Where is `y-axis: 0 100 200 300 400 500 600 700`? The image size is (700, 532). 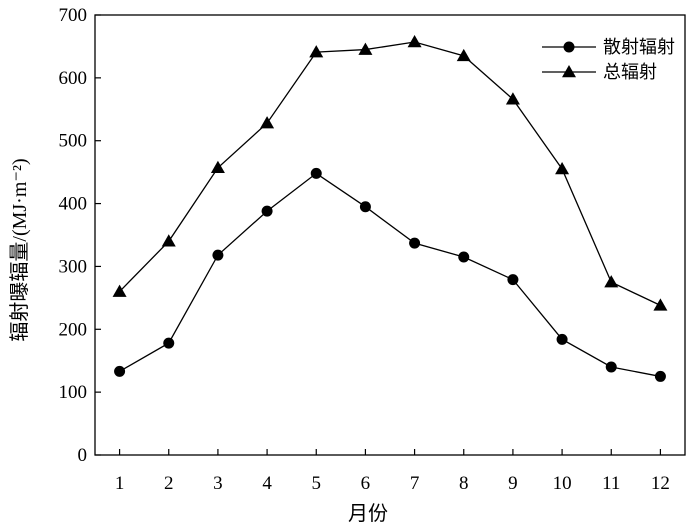
y-axis: 0 100 200 300 400 500 600 700 is located at coordinates (80, 235).